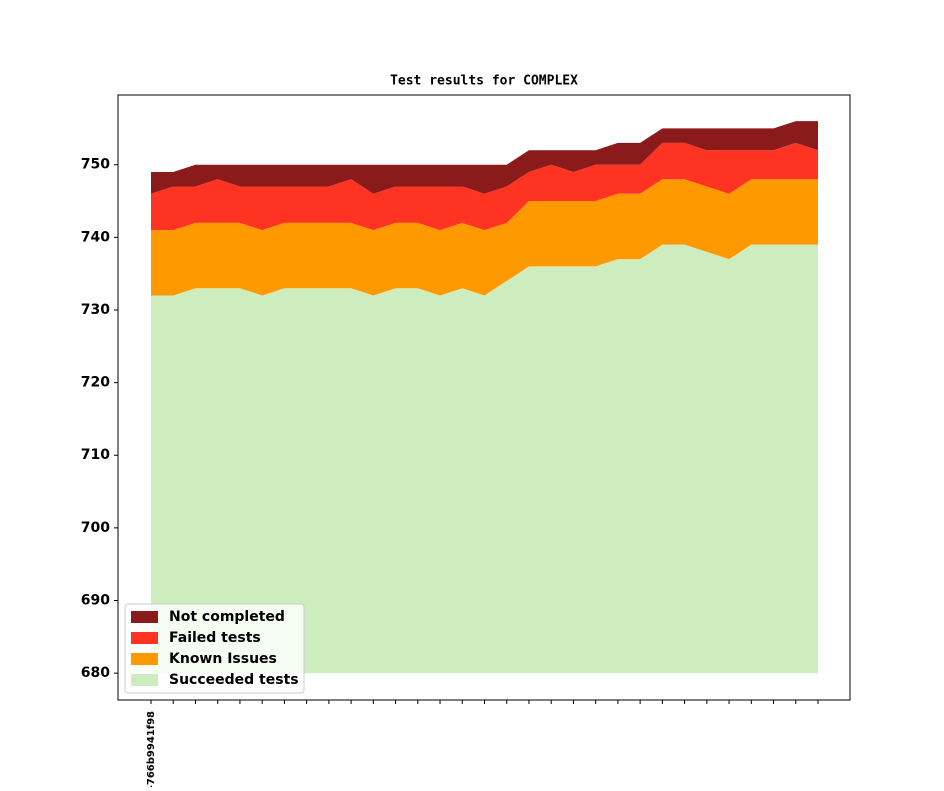 The height and width of the screenshot is (791, 944). I want to click on y-tick-label: 690, so click(95, 600).